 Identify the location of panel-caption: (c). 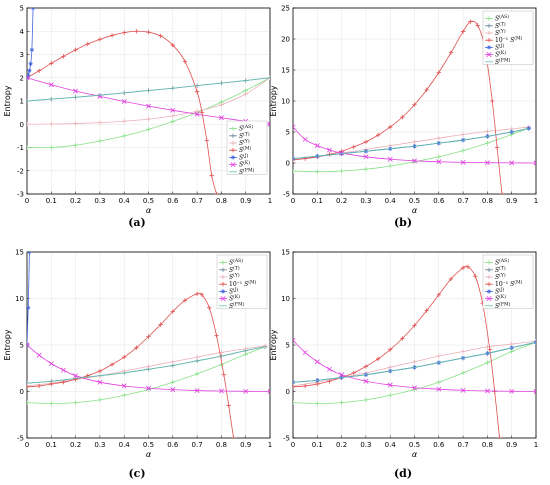
(136, 473).